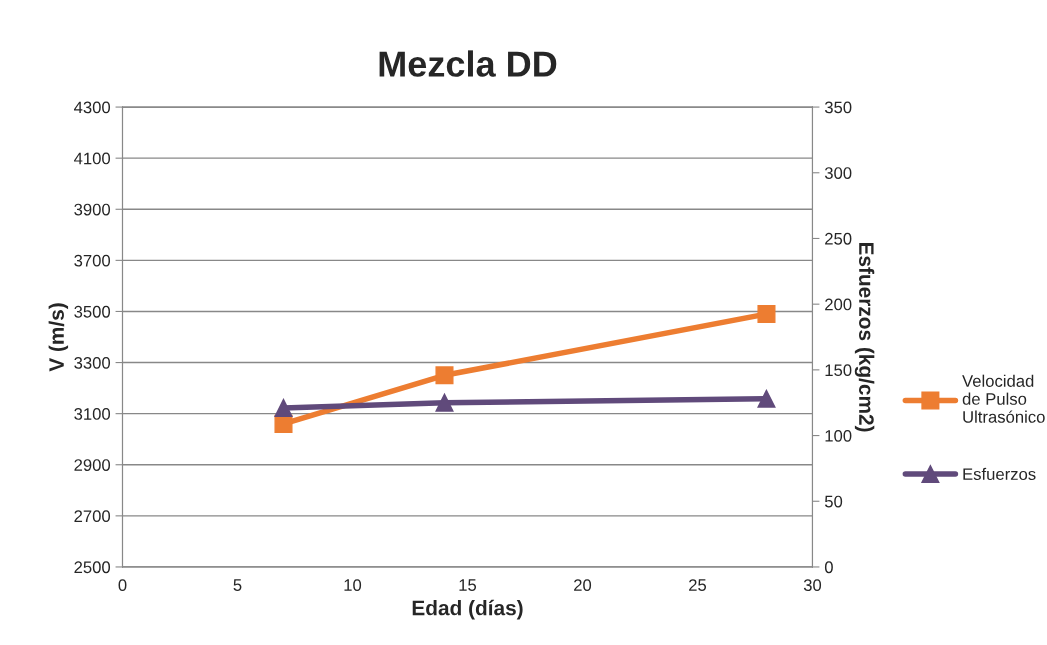 Image resolution: width=1047 pixels, height=645 pixels. What do you see at coordinates (92, 107) in the screenshot?
I see `y-tick-label: 4300` at bounding box center [92, 107].